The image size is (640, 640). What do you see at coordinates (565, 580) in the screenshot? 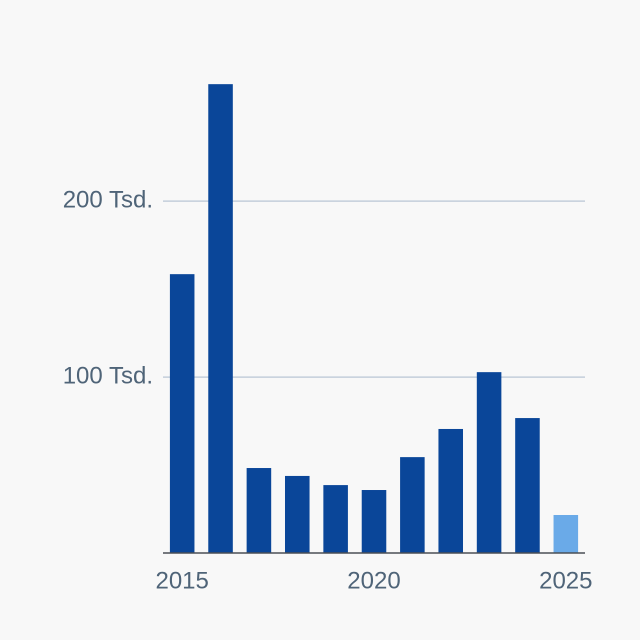
I see `x-tick-label: 2025` at bounding box center [565, 580].